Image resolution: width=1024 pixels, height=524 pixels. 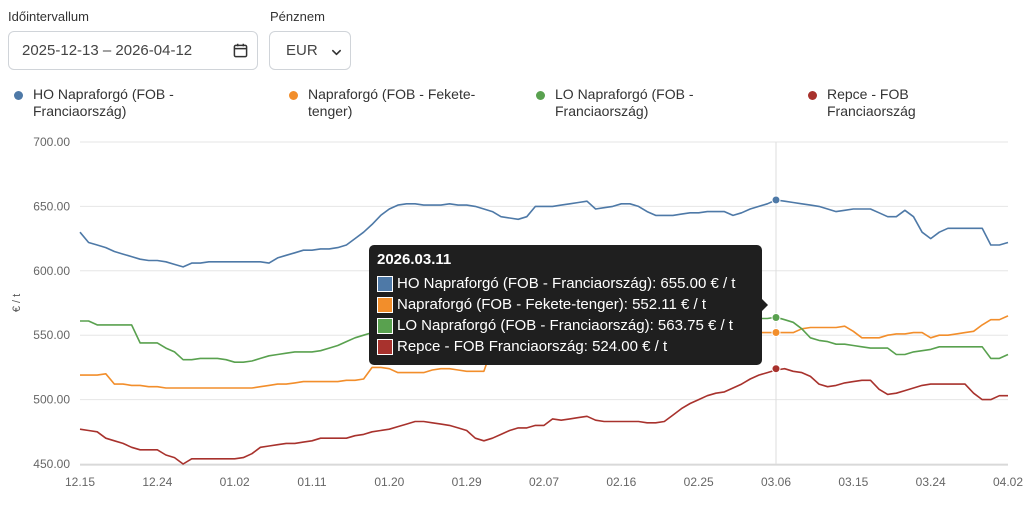 I want to click on tooltip-swatch-ho, so click(x=385, y=283).